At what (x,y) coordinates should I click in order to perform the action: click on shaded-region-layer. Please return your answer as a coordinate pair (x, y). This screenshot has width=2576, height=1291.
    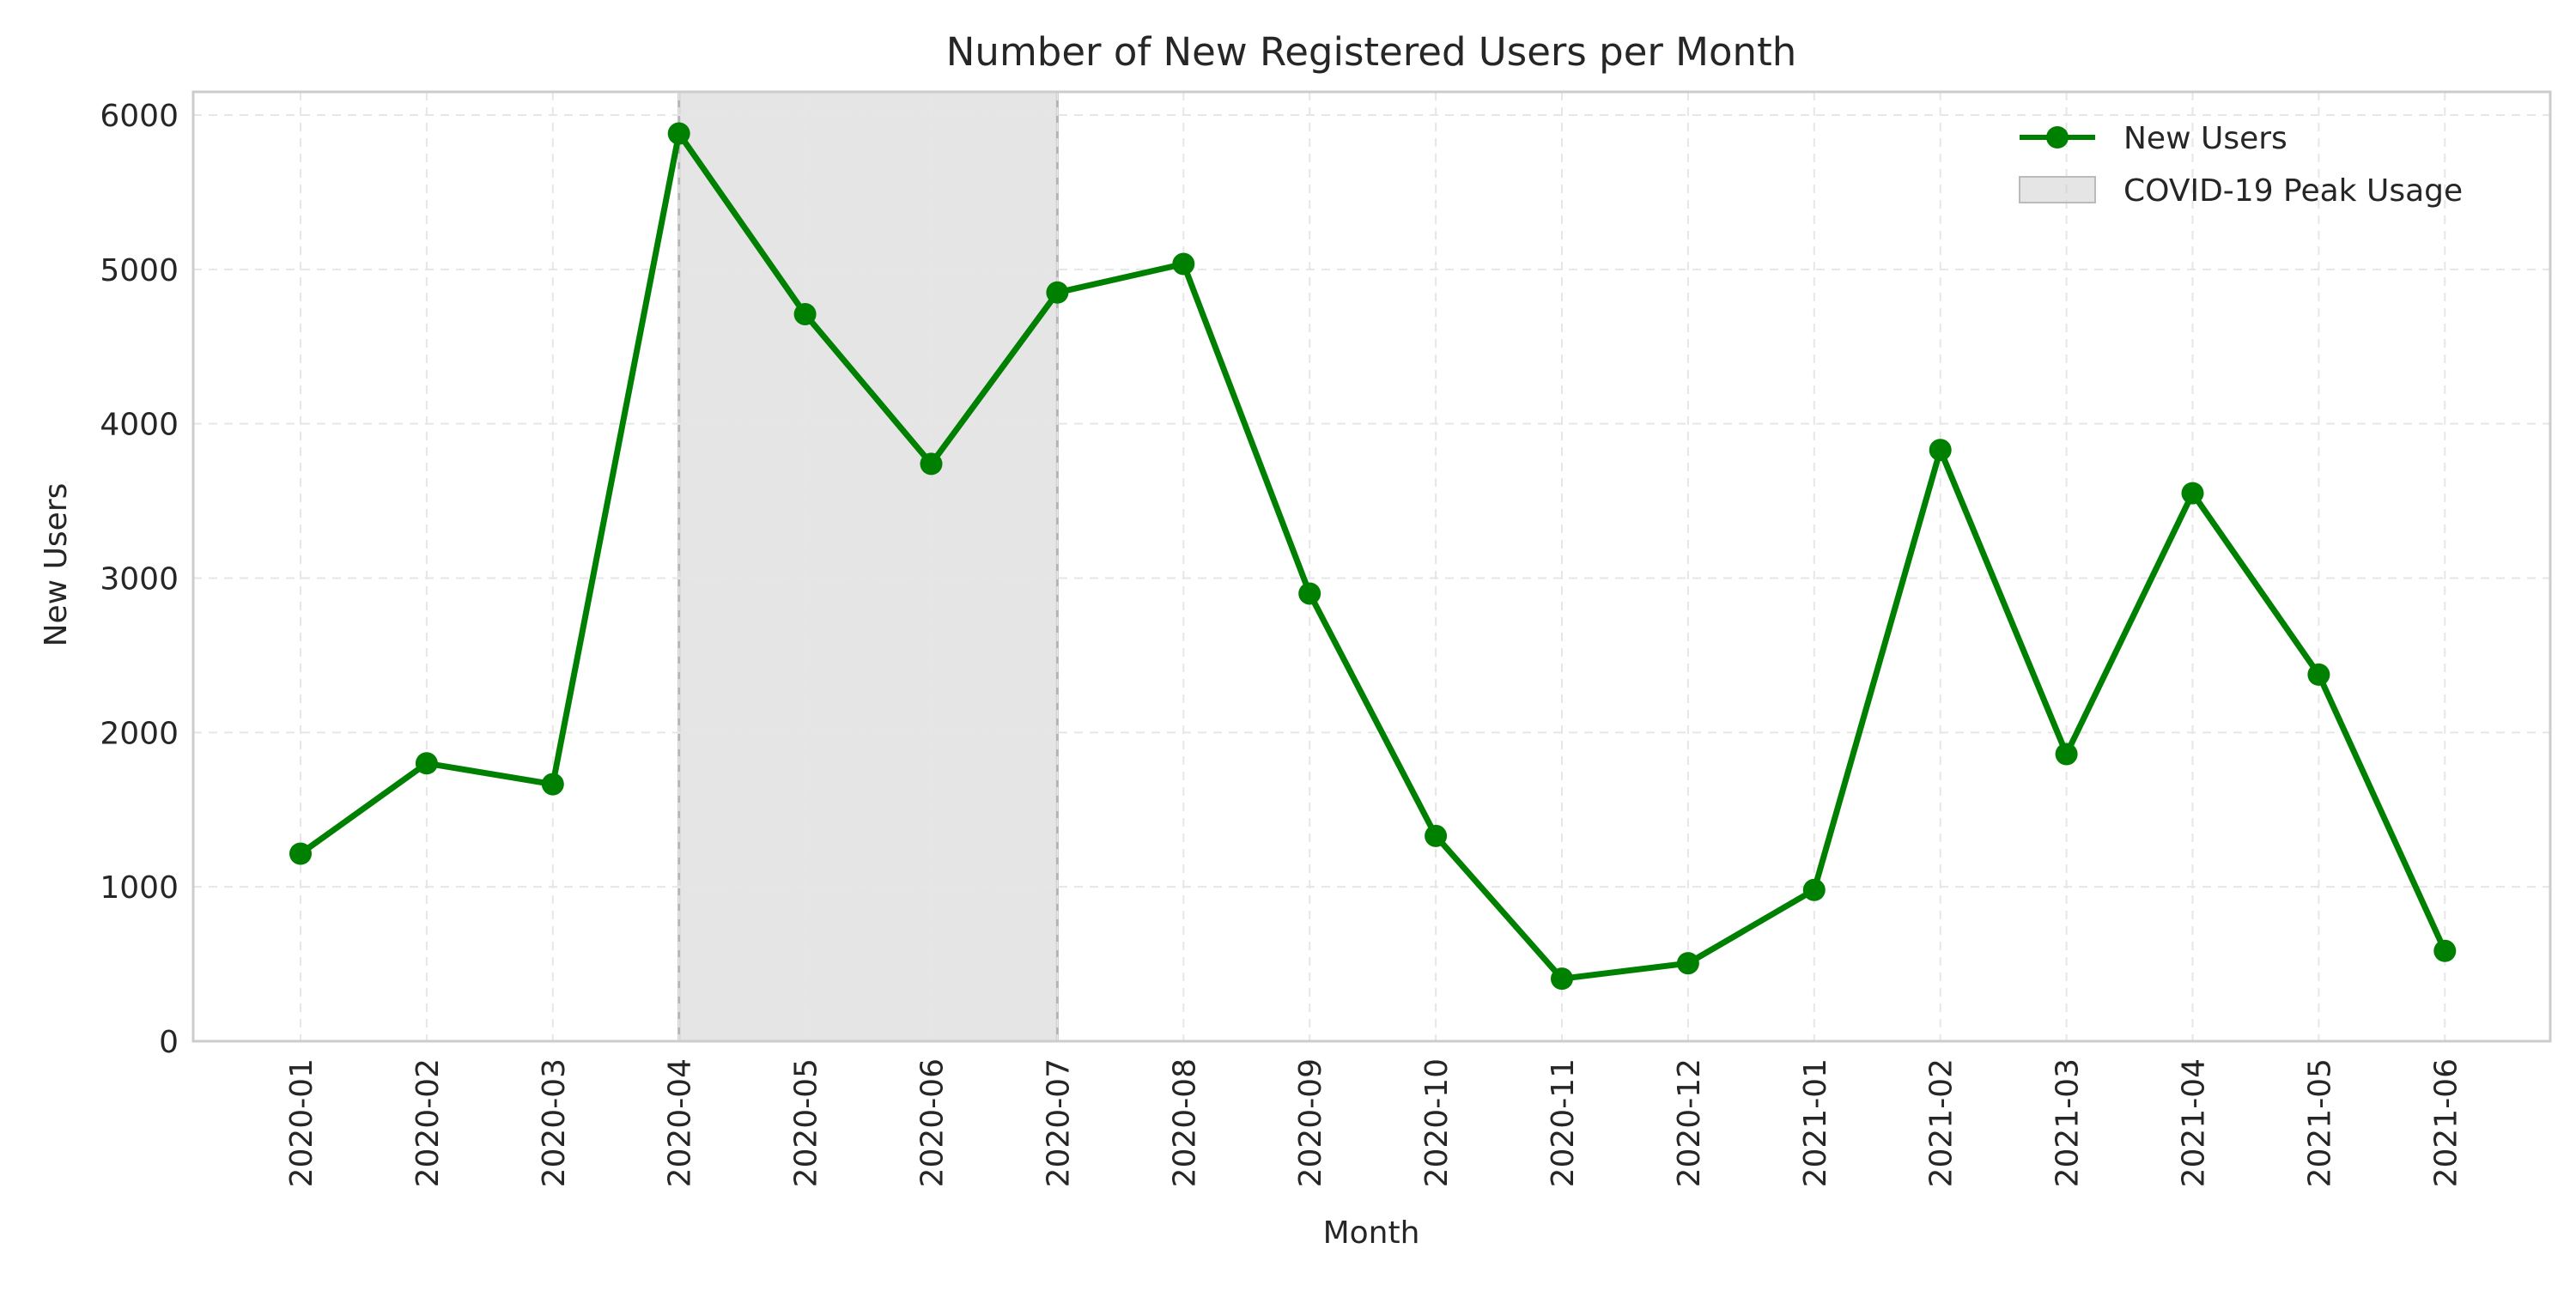
    Looking at the image, I should click on (868, 566).